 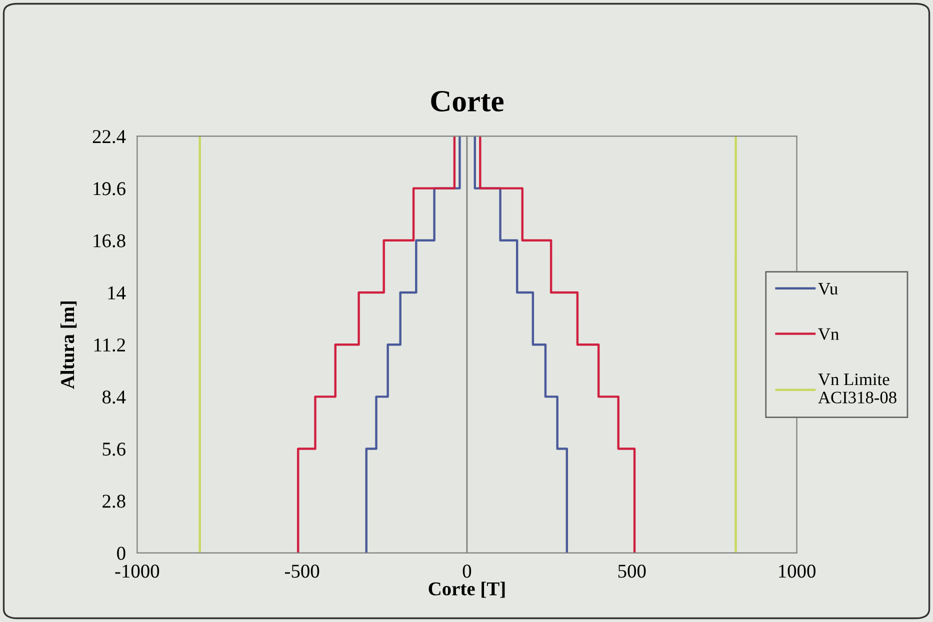 What do you see at coordinates (632, 571) in the screenshot?
I see `x-tick-label: 500` at bounding box center [632, 571].